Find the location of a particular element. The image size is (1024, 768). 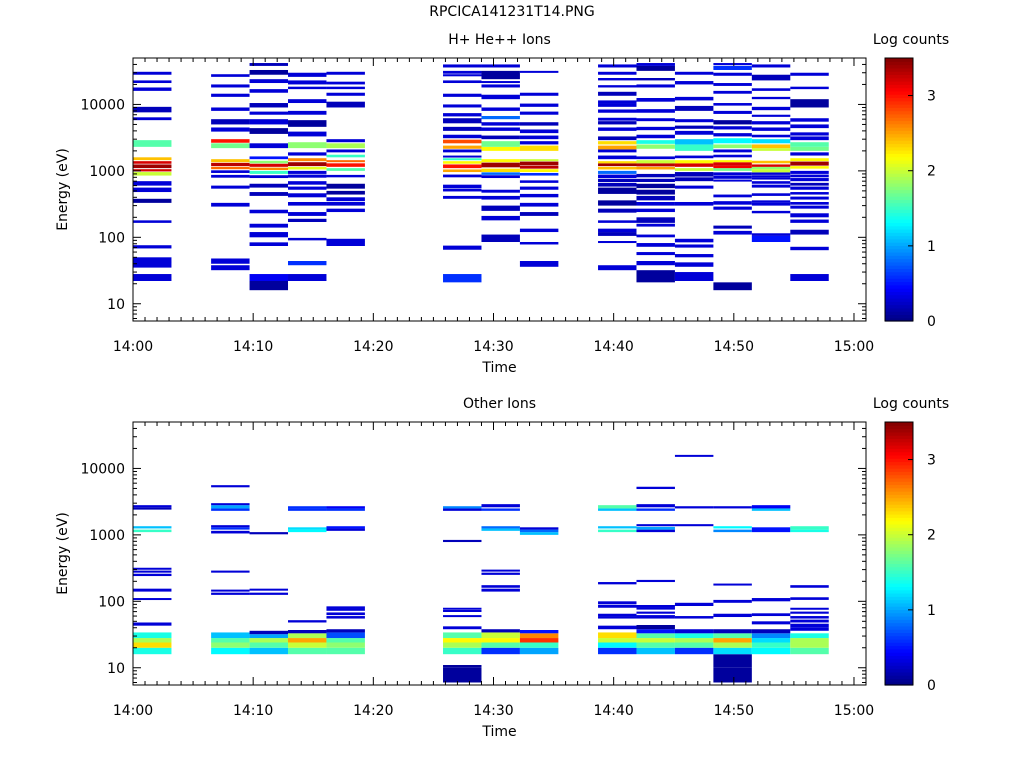

x-tick-label: 14:40 is located at coordinates (613, 711).